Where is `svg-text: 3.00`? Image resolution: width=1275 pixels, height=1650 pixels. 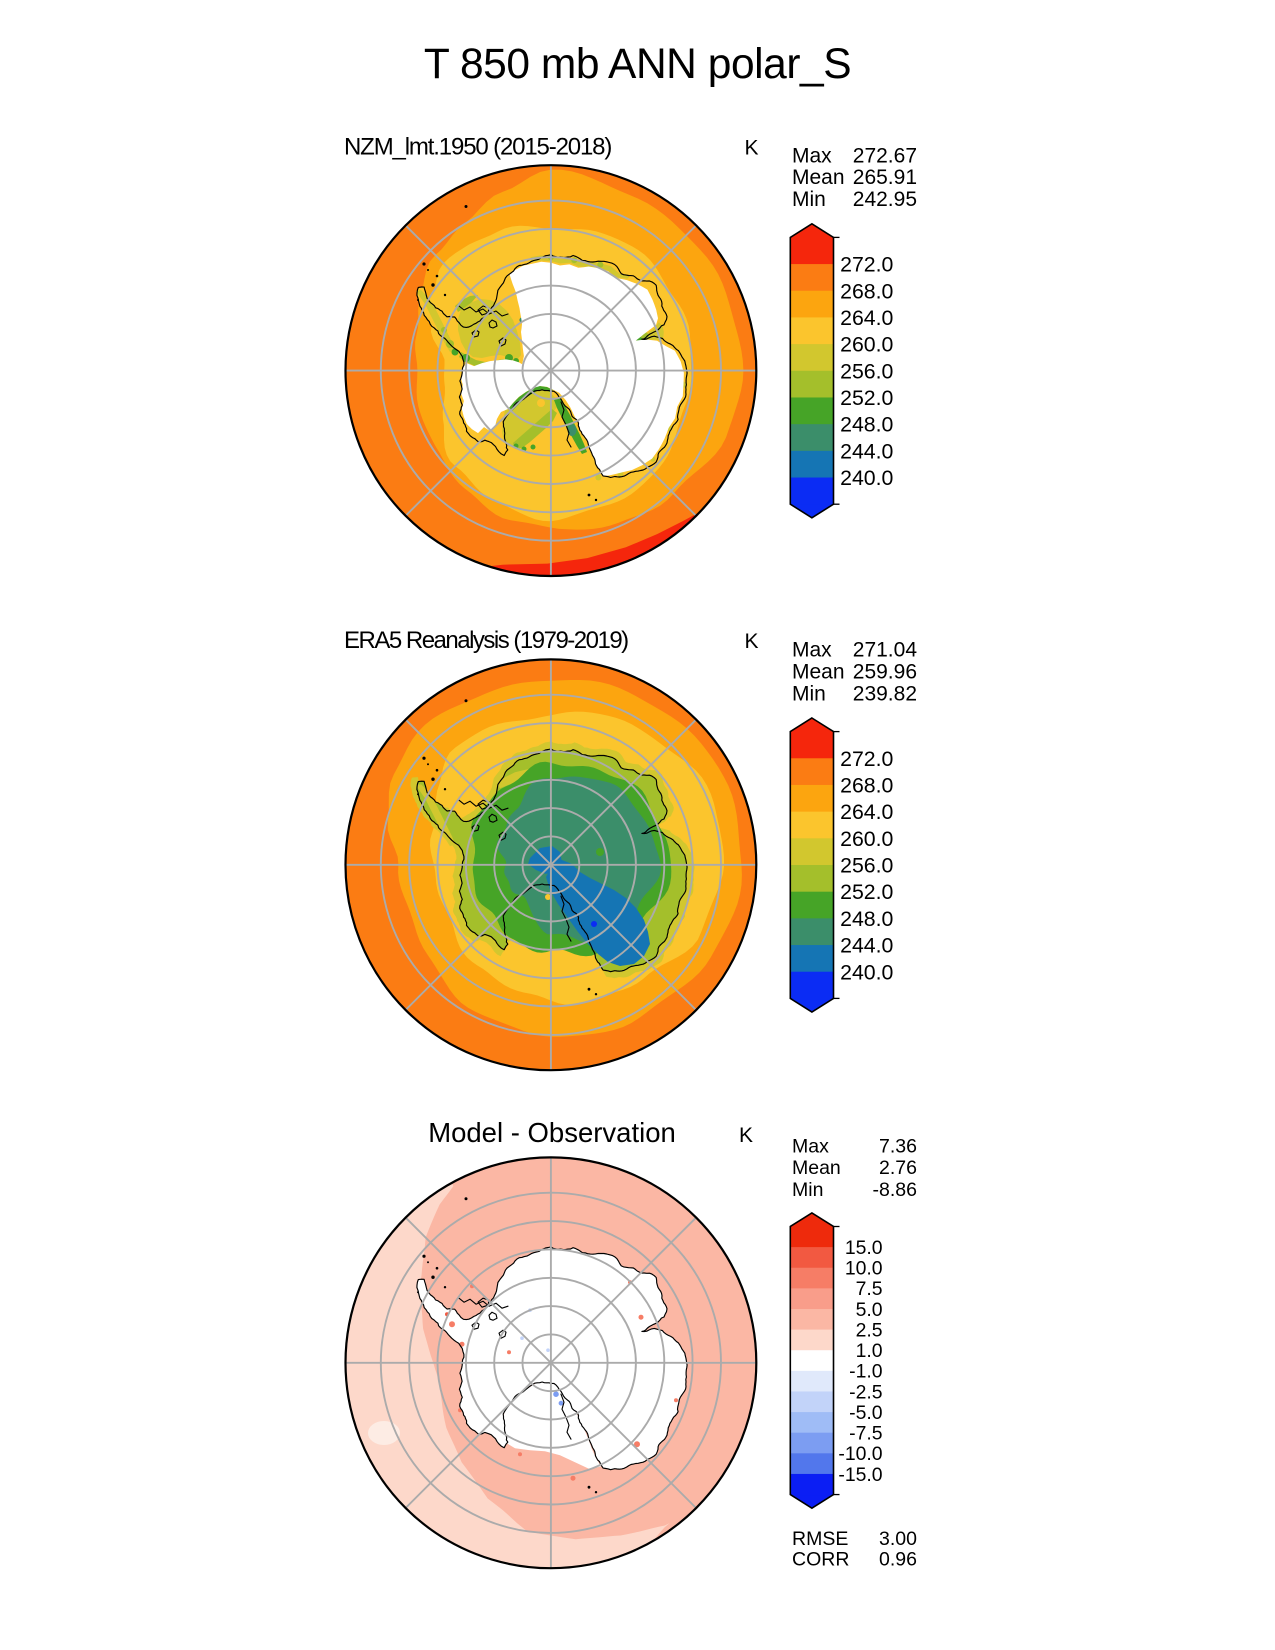
svg-text: 3.00 is located at coordinates (898, 1539).